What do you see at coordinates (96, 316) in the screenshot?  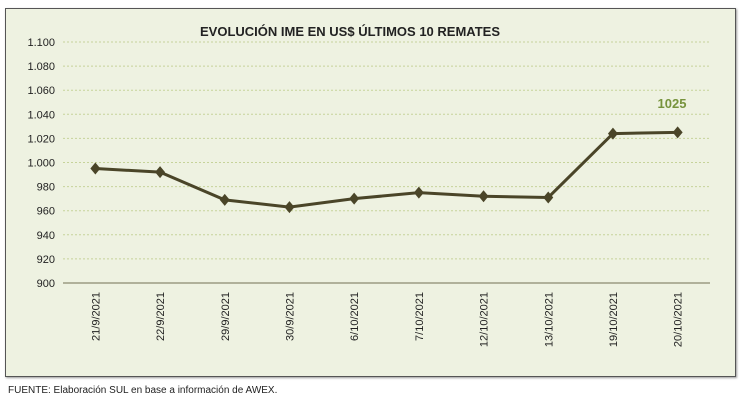 I see `x-tick-label: 21/9/2021` at bounding box center [96, 316].